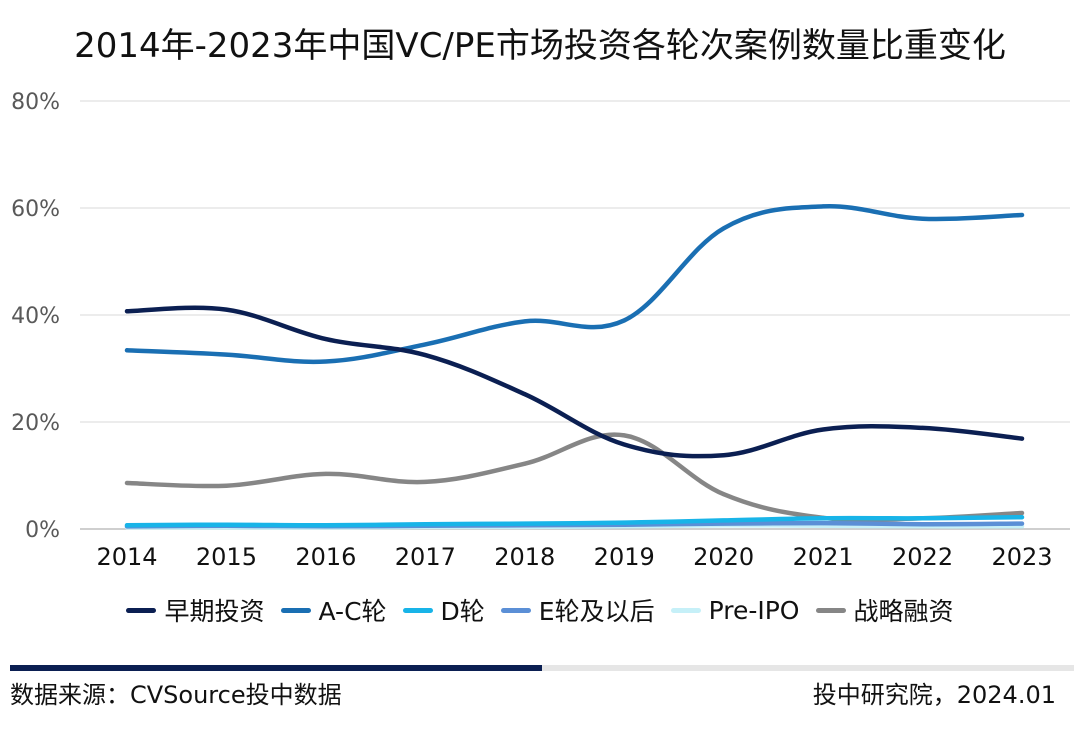  What do you see at coordinates (574, 557) in the screenshot?
I see `x-axis-ticks: 2014 2015 2016 2017 2018 2019 2020 2021 2022 2023` at bounding box center [574, 557].